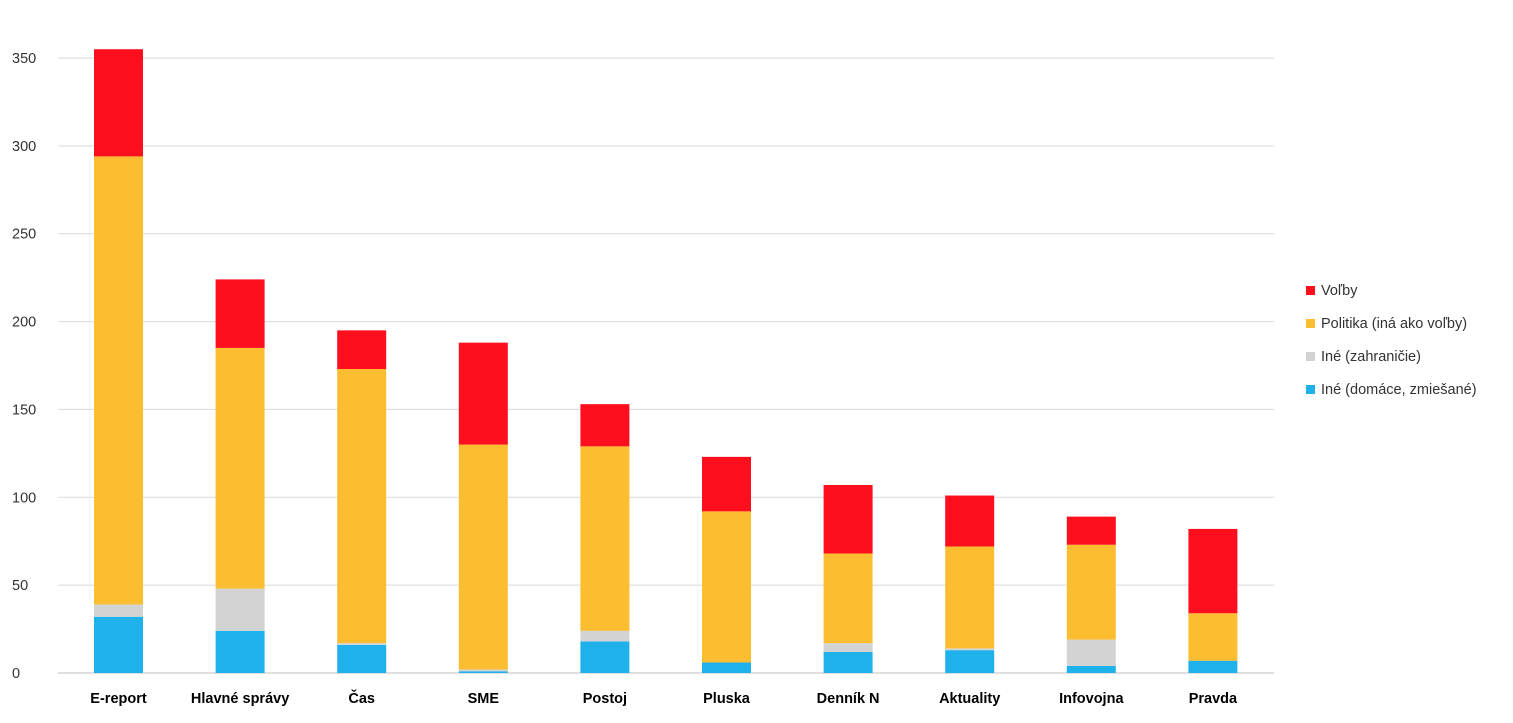  Describe the element at coordinates (118, 699) in the screenshot. I see `x-tick-label: E-report` at that location.